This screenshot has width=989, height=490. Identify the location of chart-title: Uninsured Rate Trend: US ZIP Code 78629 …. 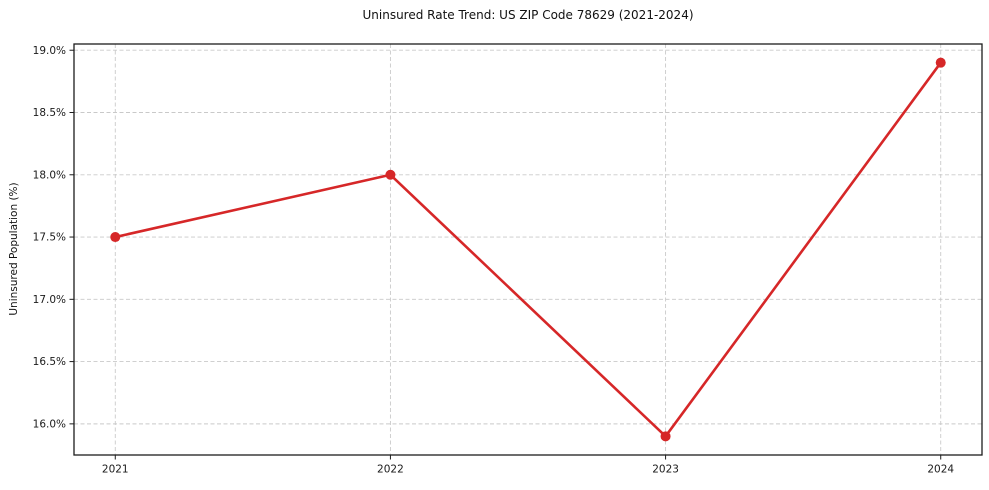
(528, 15).